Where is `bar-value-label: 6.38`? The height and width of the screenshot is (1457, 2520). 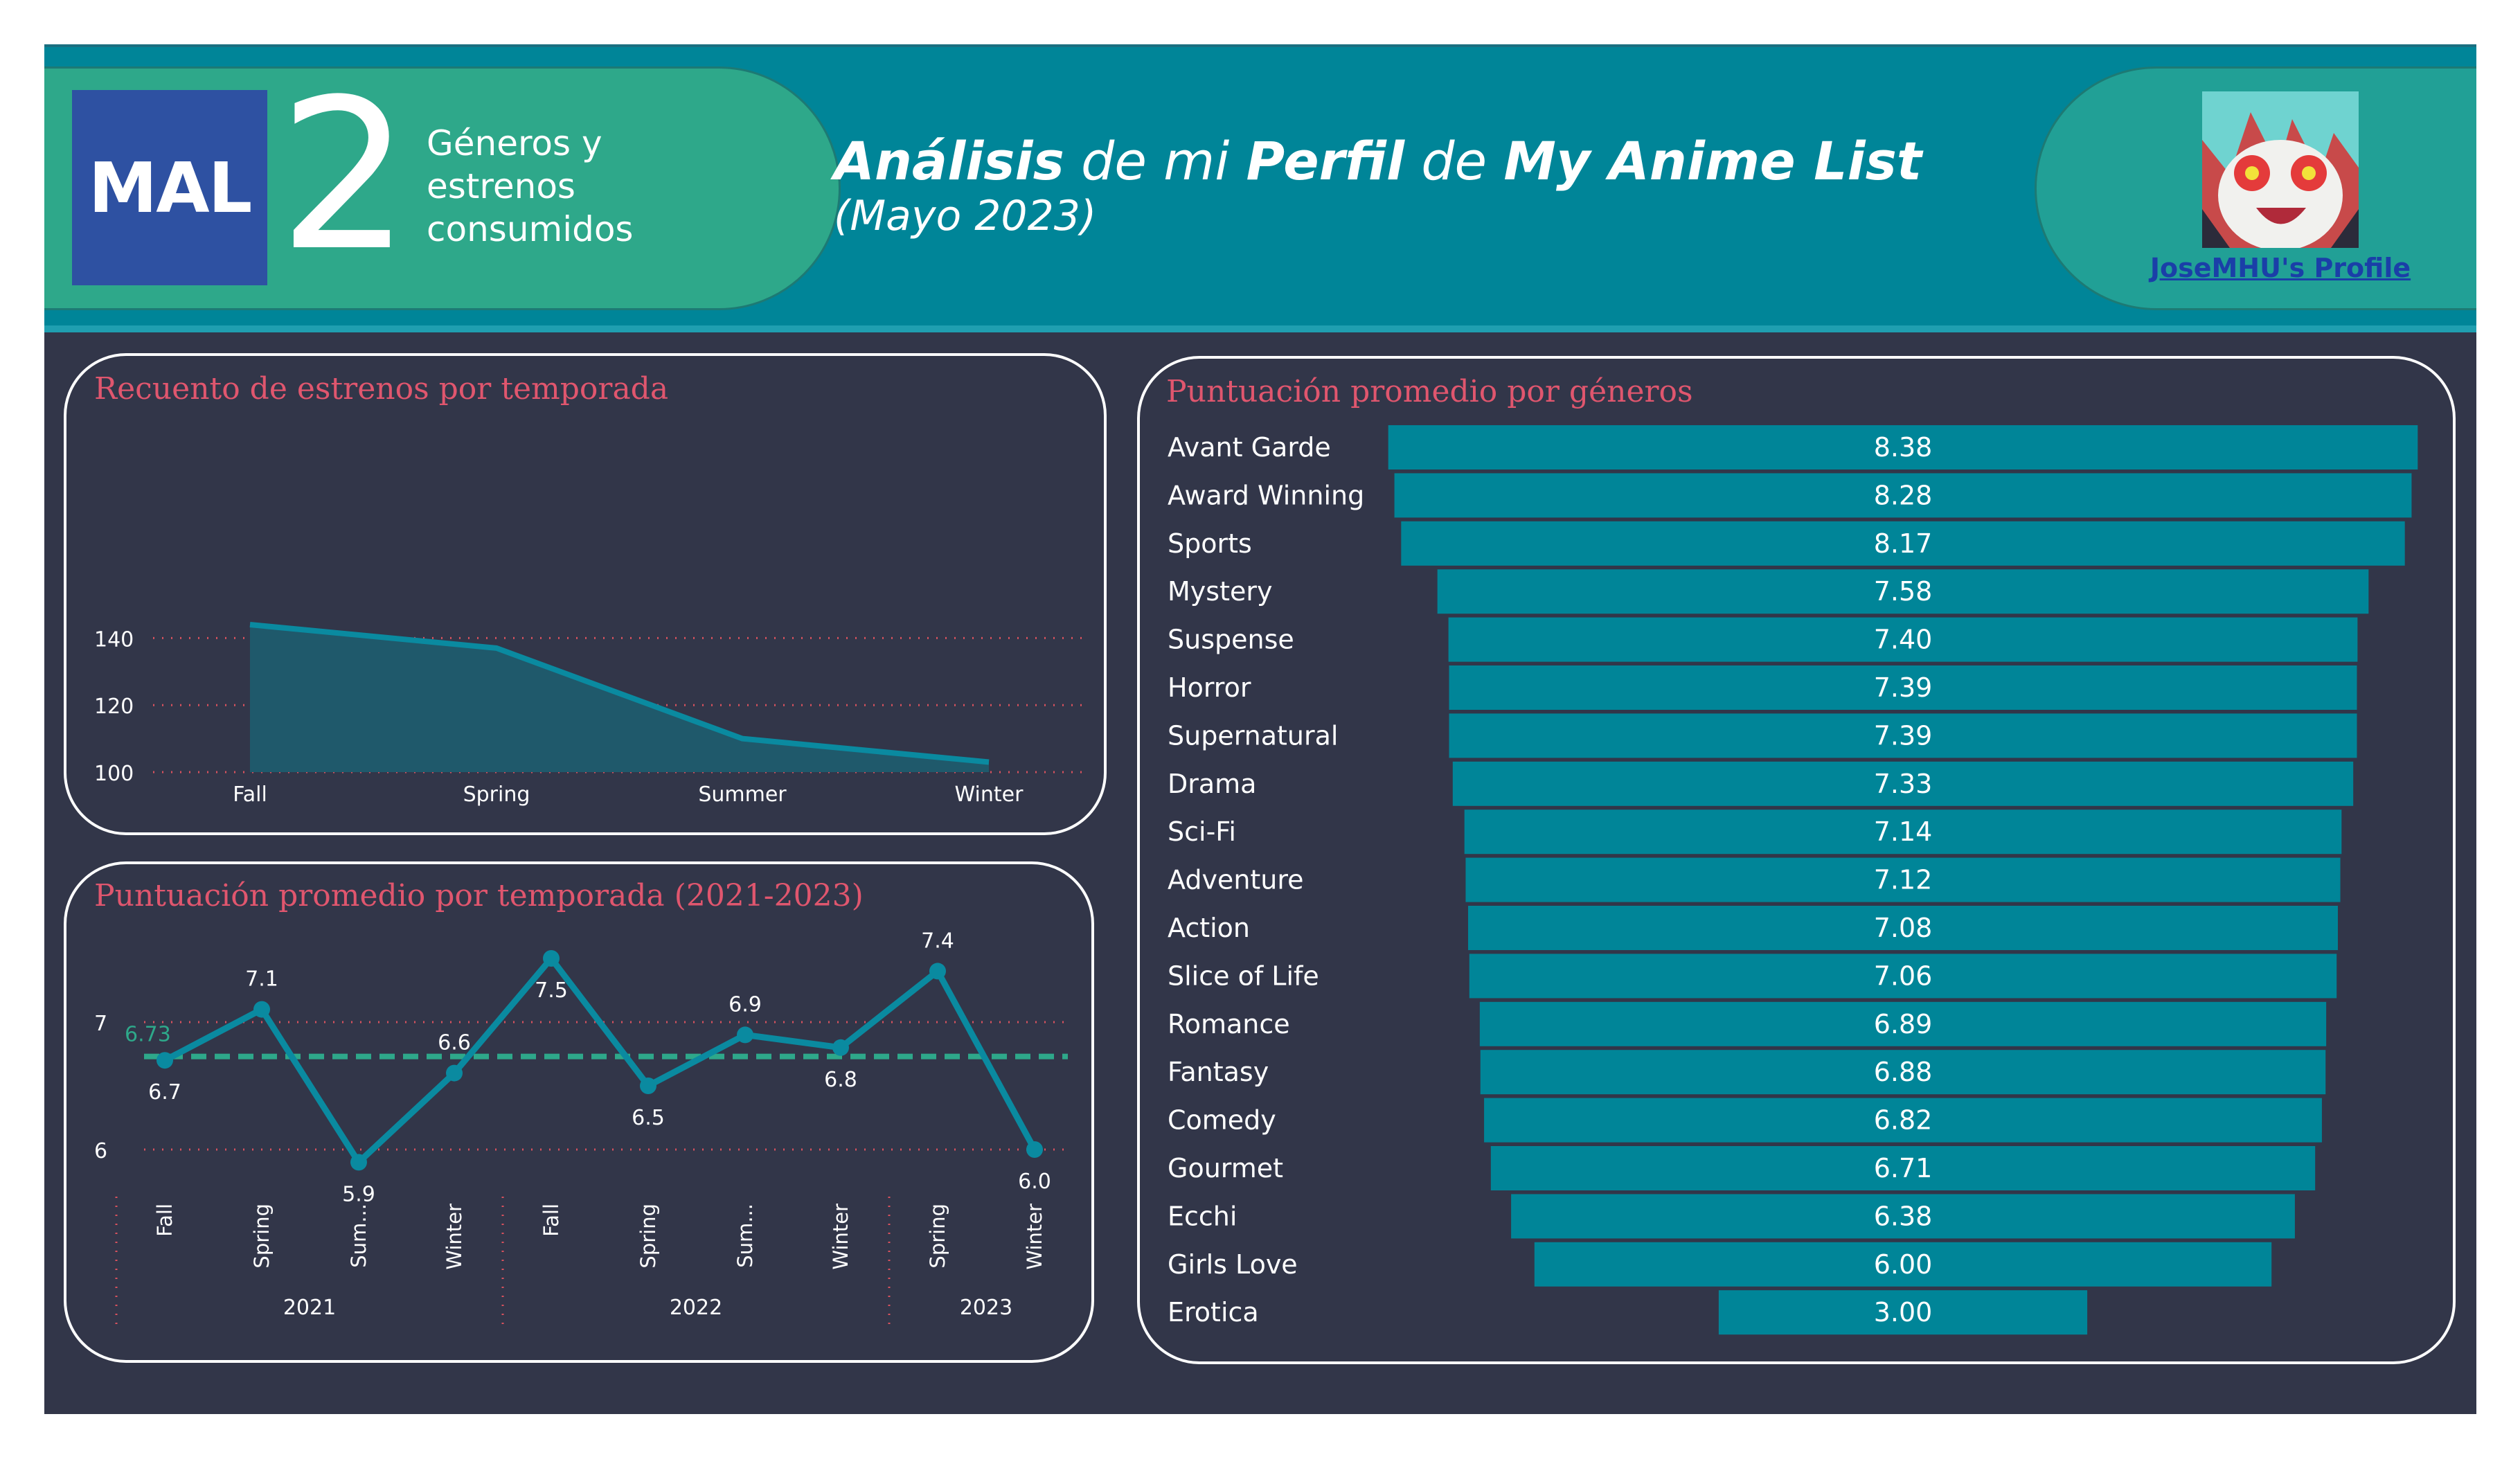 bar-value-label: 6.38 is located at coordinates (1903, 1216).